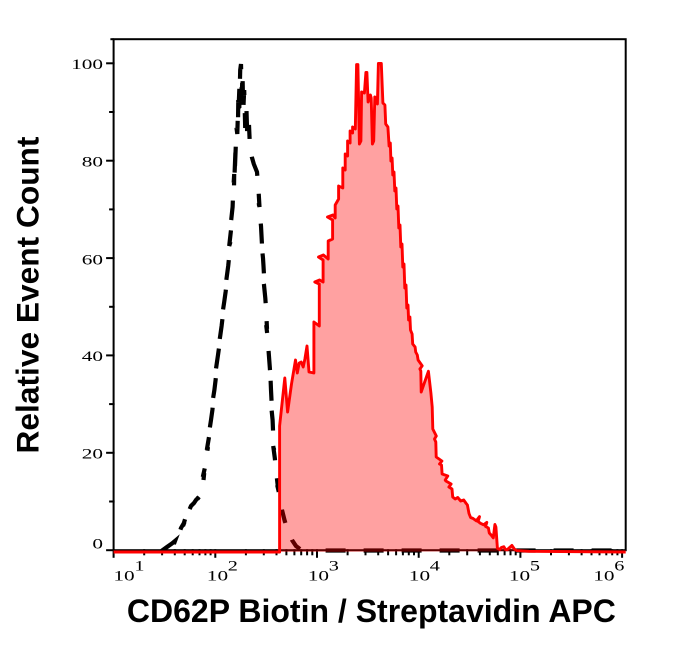 The width and height of the screenshot is (679, 646). What do you see at coordinates (87, 64) in the screenshot?
I see `svg-text: 100` at bounding box center [87, 64].